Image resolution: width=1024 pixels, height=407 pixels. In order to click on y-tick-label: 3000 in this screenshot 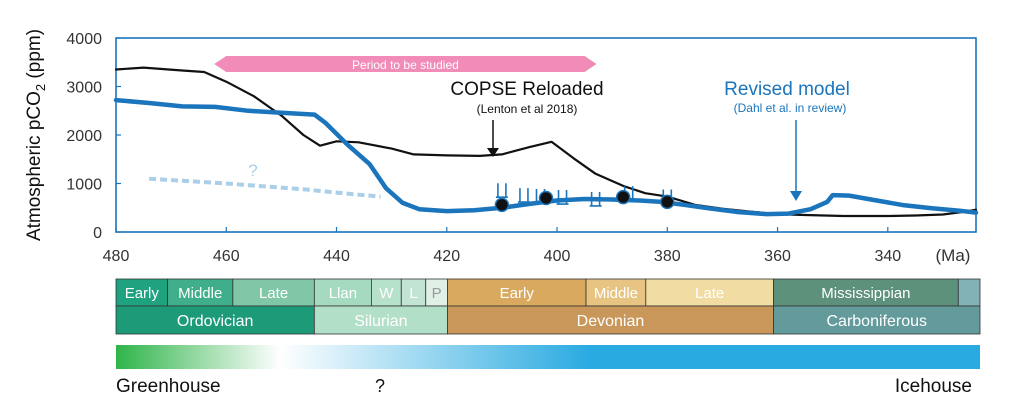, I will do `click(84, 88)`.